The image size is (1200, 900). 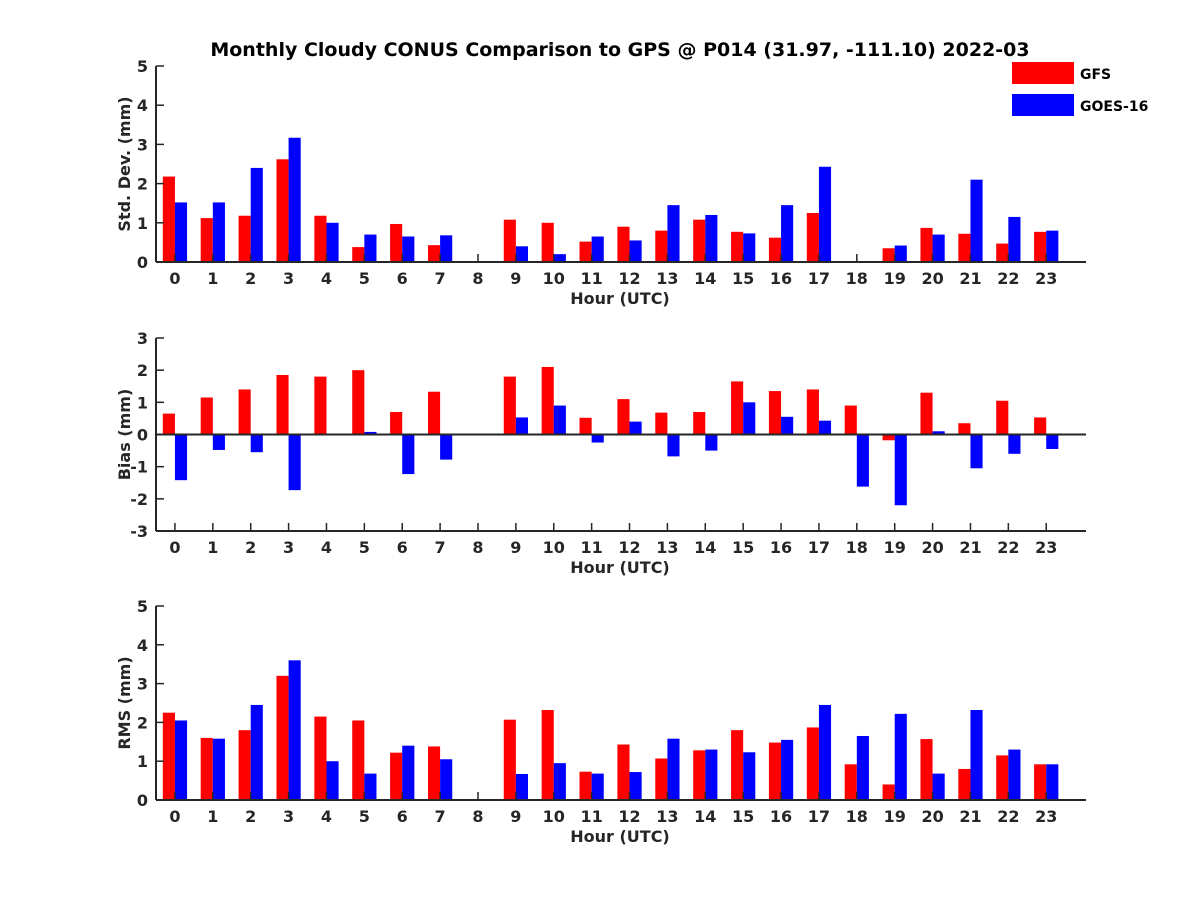 What do you see at coordinates (212, 816) in the screenshot?
I see `x-tick-label-rms-1: 1` at bounding box center [212, 816].